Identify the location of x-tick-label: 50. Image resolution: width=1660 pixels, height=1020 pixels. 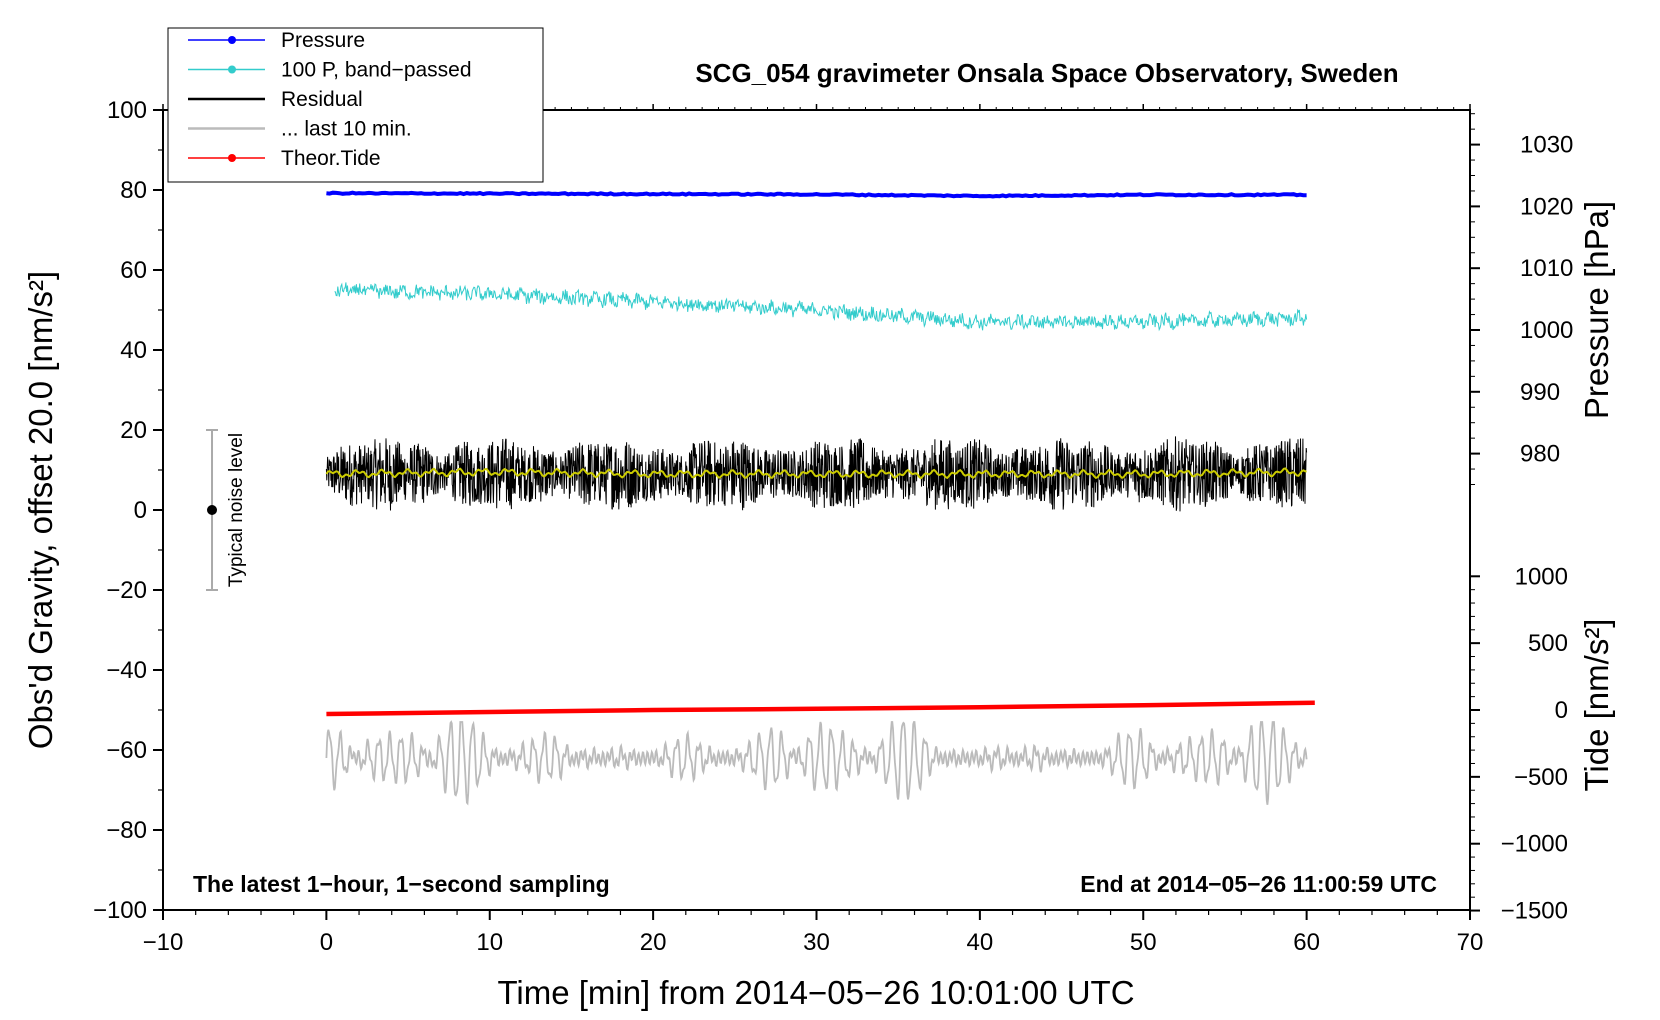
(1143, 942).